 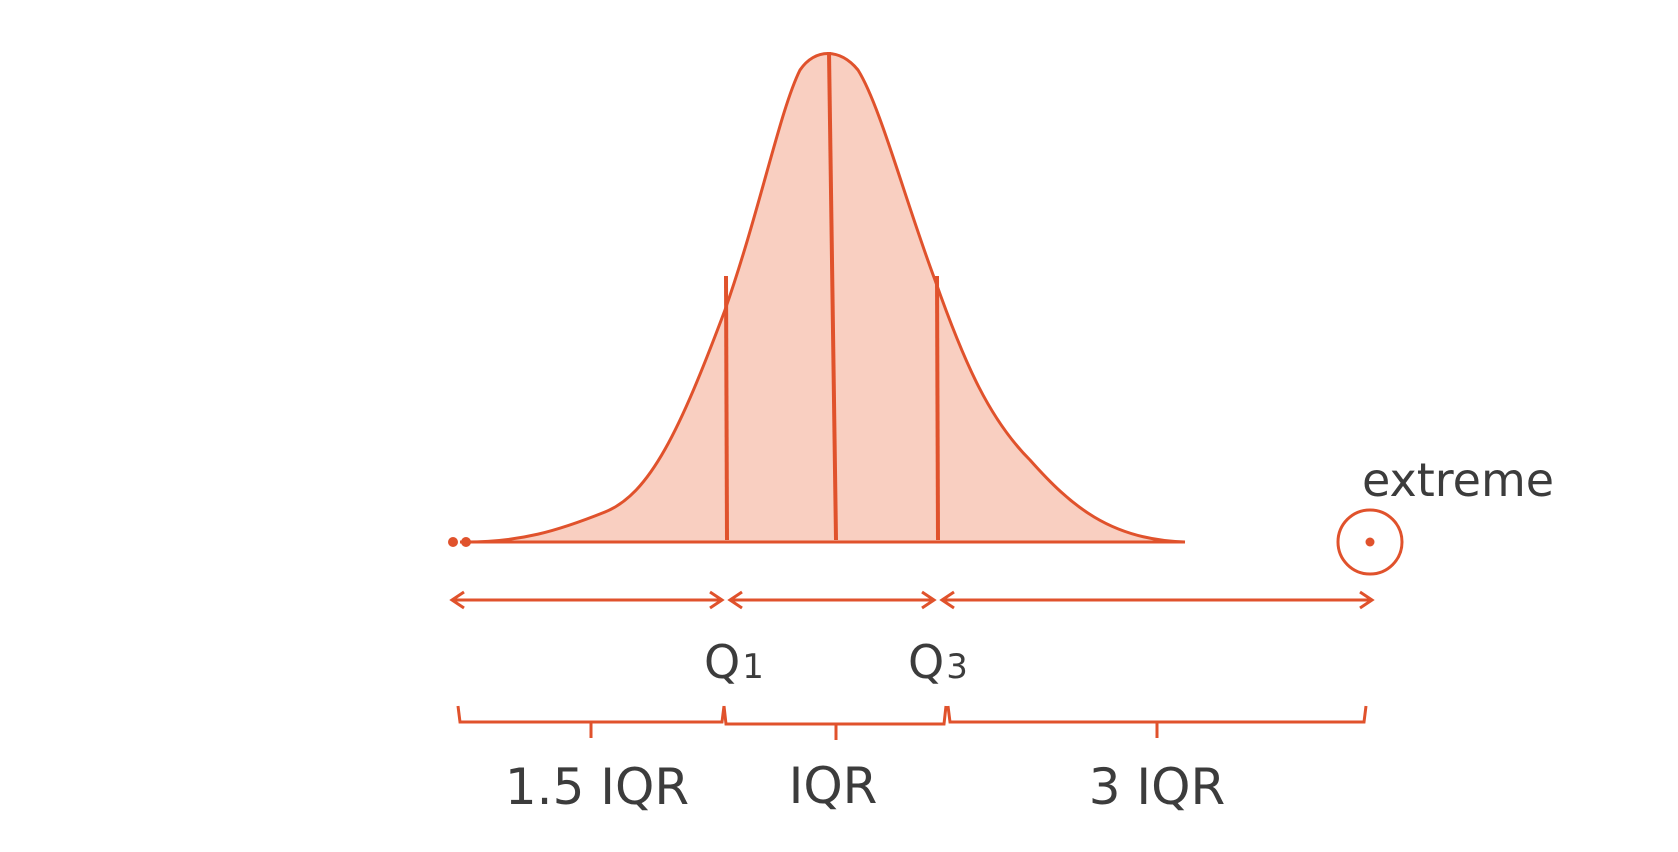 I want to click on distance-arrows, so click(x=912, y=600).